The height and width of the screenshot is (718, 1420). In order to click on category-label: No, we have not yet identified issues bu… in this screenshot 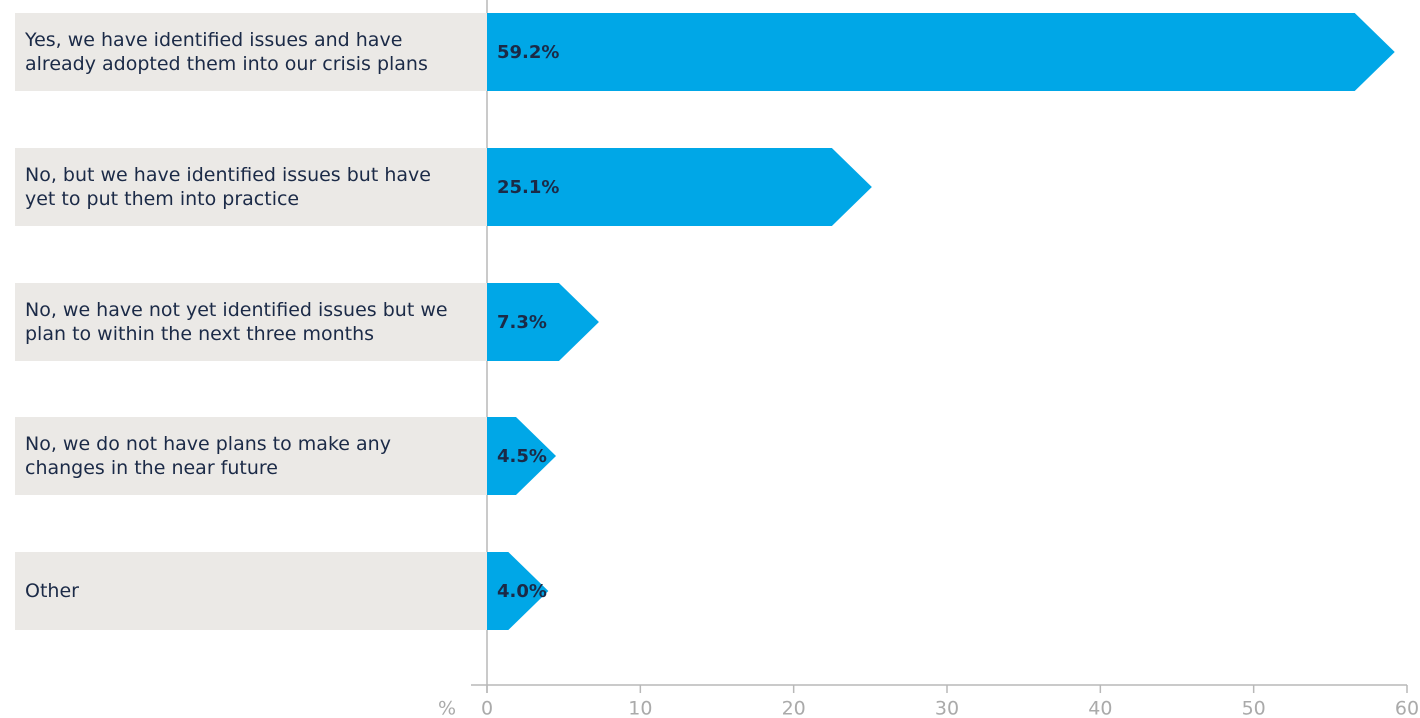, I will do `click(236, 322)`.